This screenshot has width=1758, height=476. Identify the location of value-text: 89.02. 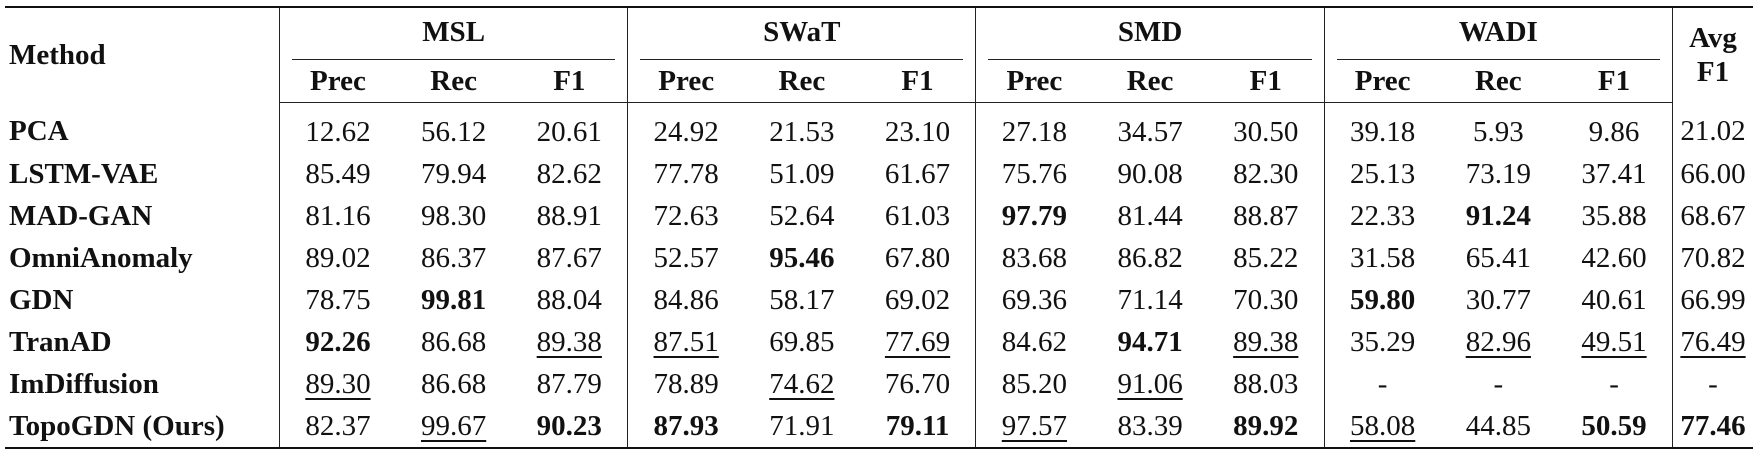
(338, 257).